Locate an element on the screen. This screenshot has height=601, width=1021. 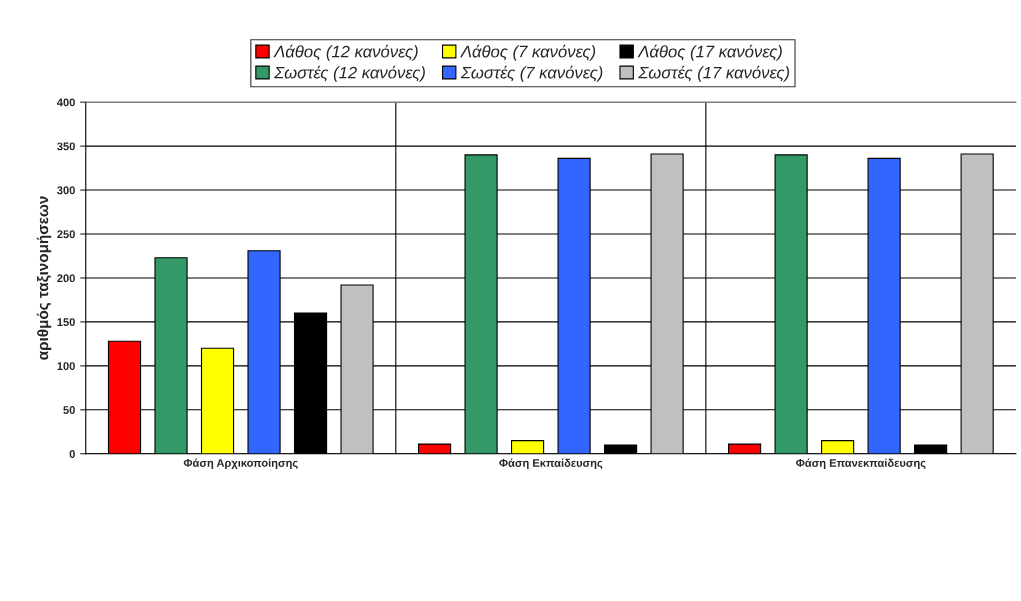
legend-label: Σωστές (7 κανόνες) is located at coordinates (531, 73).